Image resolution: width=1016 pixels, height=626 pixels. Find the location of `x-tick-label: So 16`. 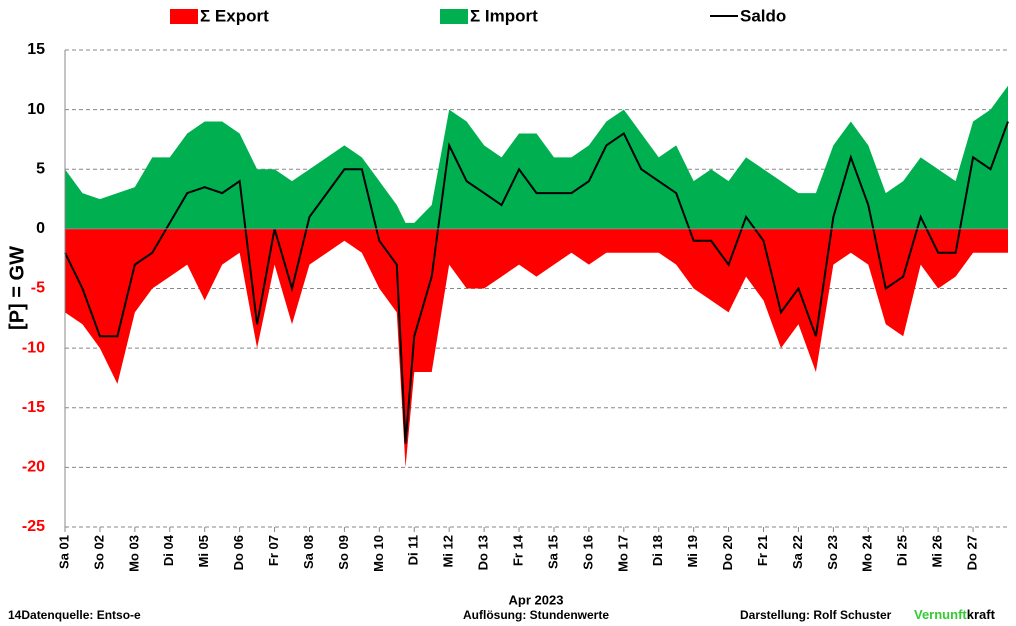

x-tick-label: So 16 is located at coordinates (587, 552).